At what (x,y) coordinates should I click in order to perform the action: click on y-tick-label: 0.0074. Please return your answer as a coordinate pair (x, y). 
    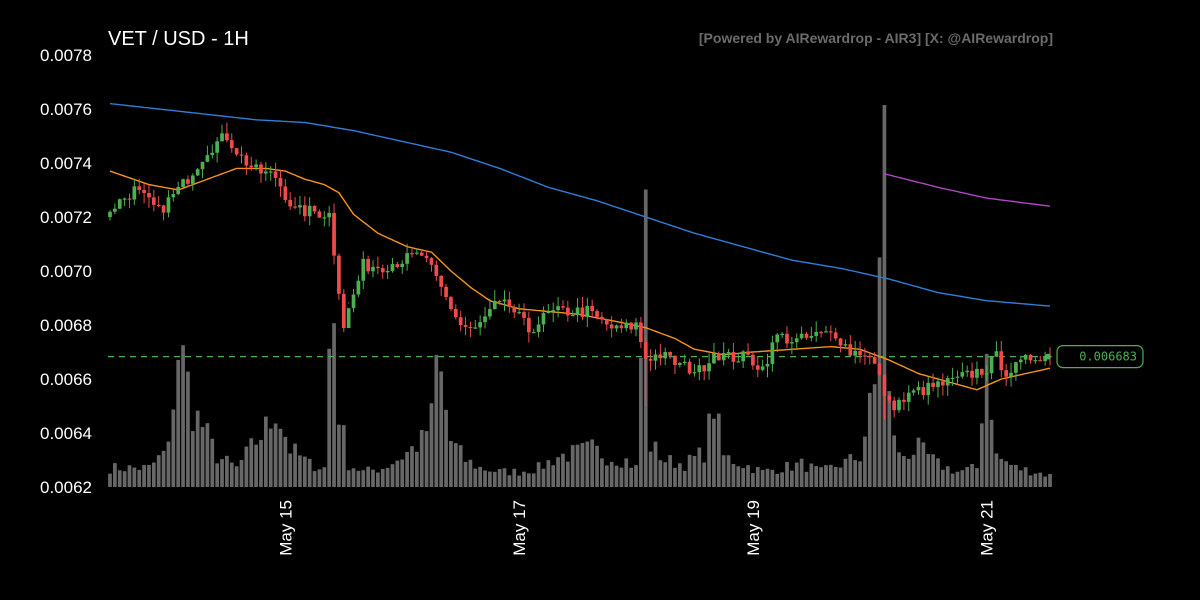
    Looking at the image, I should click on (66, 163).